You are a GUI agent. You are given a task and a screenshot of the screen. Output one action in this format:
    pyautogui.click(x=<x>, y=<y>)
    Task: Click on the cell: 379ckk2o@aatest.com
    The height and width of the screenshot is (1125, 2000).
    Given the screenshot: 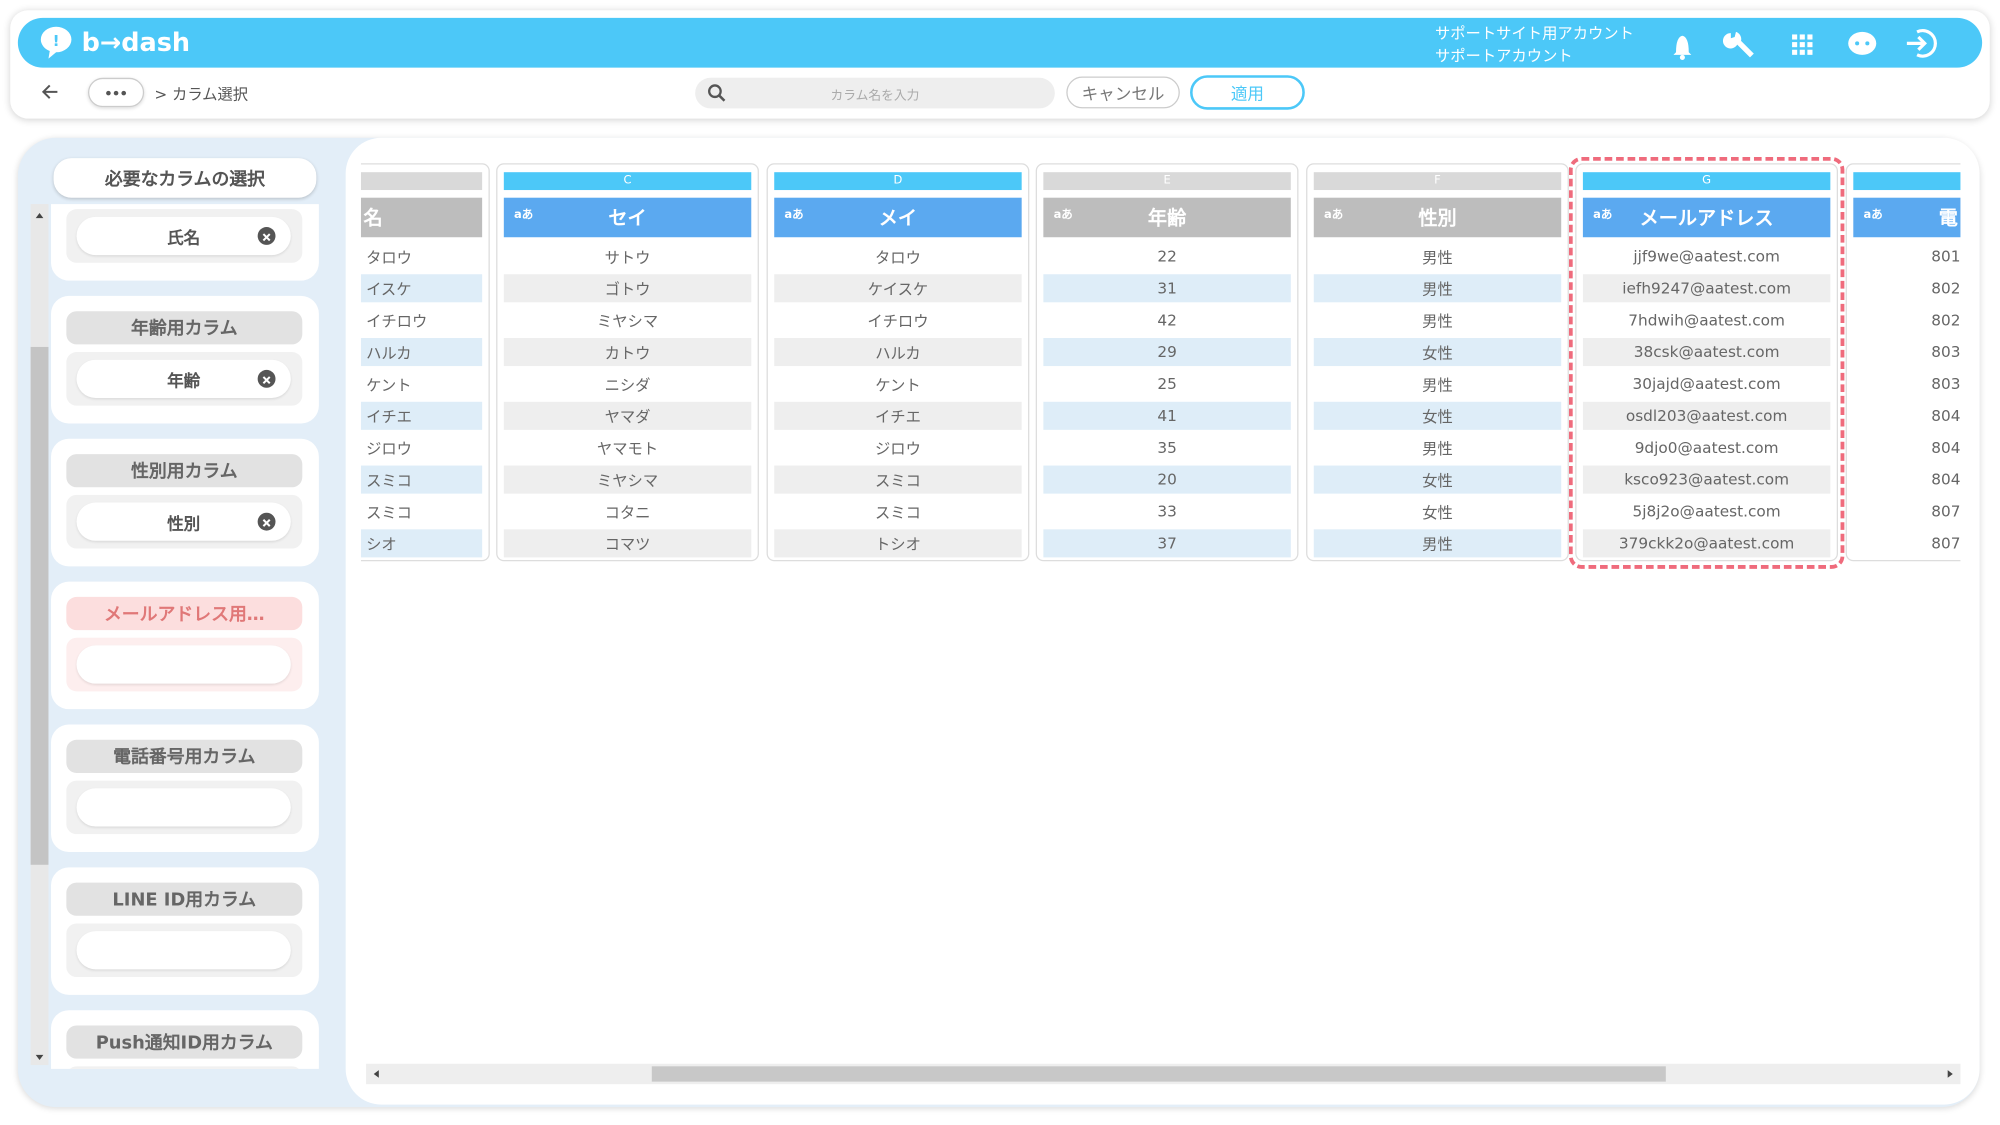 What is the action you would take?
    pyautogui.click(x=1706, y=543)
    